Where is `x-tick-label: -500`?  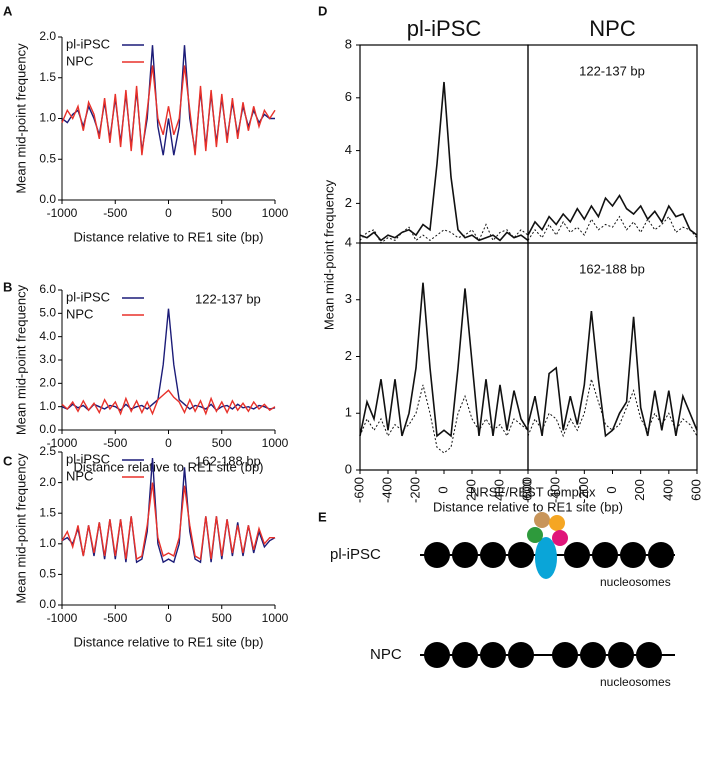
x-tick-label: -500 is located at coordinates (115, 213).